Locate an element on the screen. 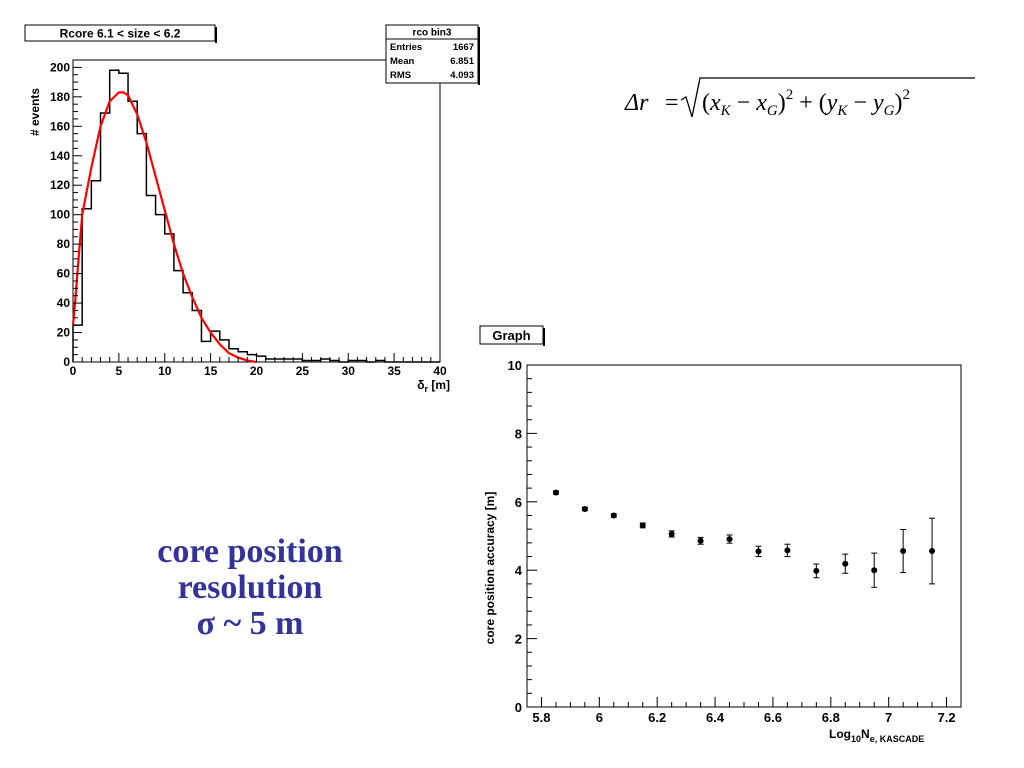 The height and width of the screenshot is (768, 1024). graph-title-shadow is located at coordinates (544, 337).